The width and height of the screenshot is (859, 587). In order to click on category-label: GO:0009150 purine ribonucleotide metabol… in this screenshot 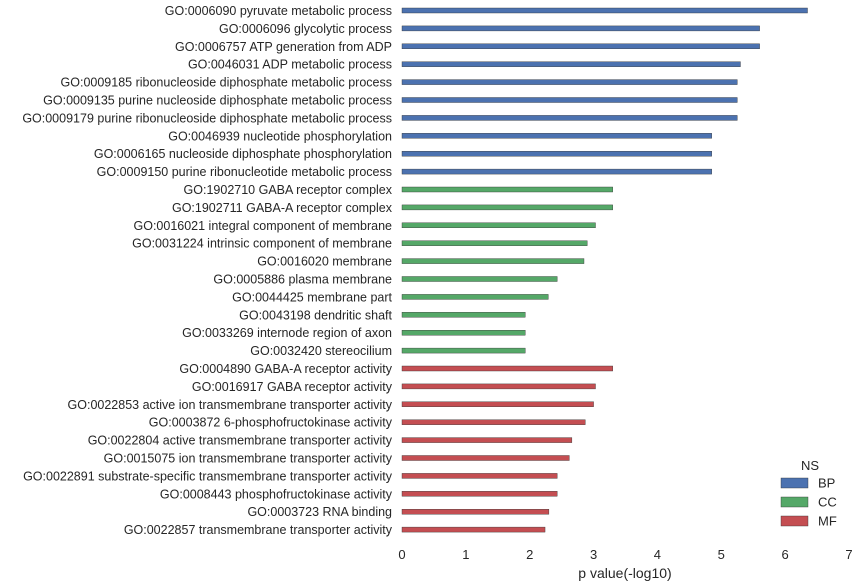, I will do `click(244, 172)`.